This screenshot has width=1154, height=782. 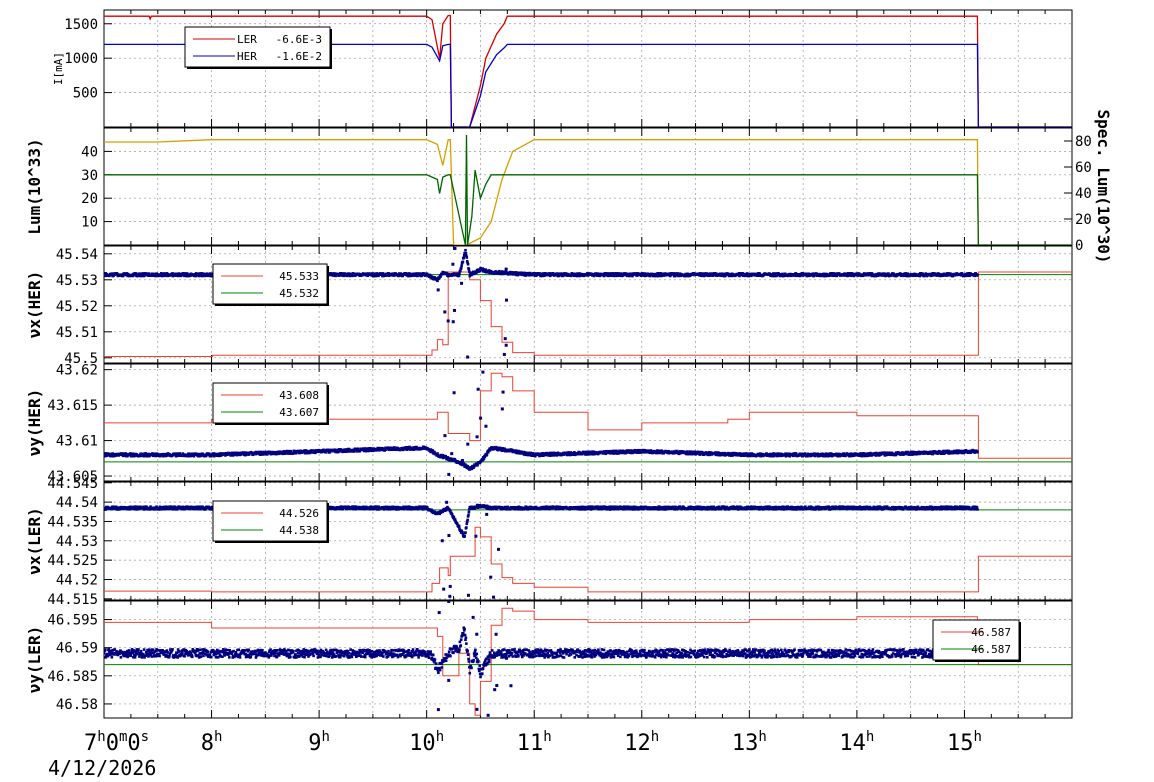 What do you see at coordinates (89, 152) in the screenshot?
I see `y-tick-label: 40` at bounding box center [89, 152].